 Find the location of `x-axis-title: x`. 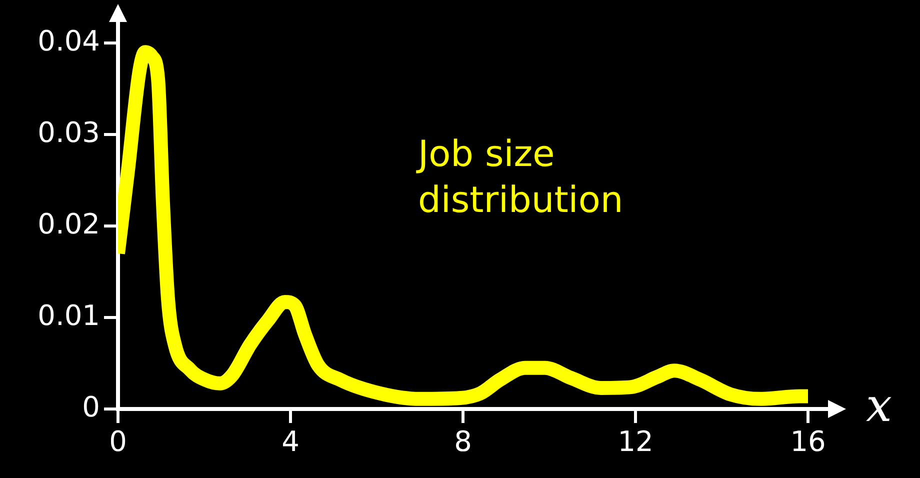

x-axis-title: x is located at coordinates (879, 405).